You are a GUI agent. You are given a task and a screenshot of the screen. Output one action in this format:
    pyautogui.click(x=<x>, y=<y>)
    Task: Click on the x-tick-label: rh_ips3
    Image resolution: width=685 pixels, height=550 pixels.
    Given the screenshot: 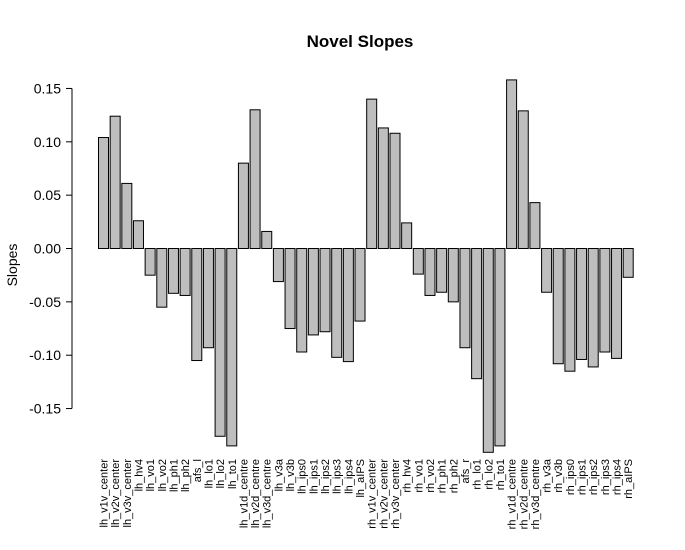 What is the action you would take?
    pyautogui.click(x=606, y=477)
    